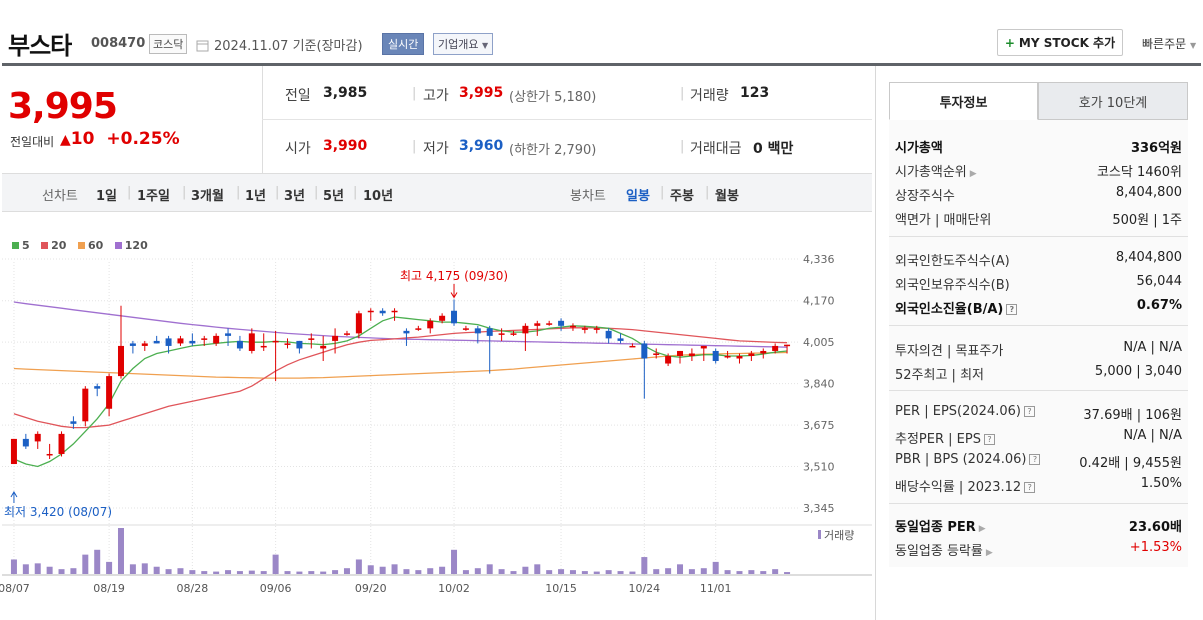 The width and height of the screenshot is (1203, 620). Describe the element at coordinates (1038, 503) in the screenshot. I see `info-divider` at that location.